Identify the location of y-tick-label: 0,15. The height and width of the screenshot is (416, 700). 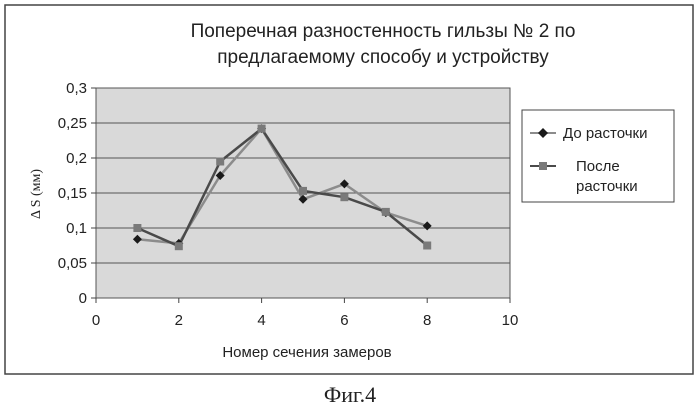
(72, 193).